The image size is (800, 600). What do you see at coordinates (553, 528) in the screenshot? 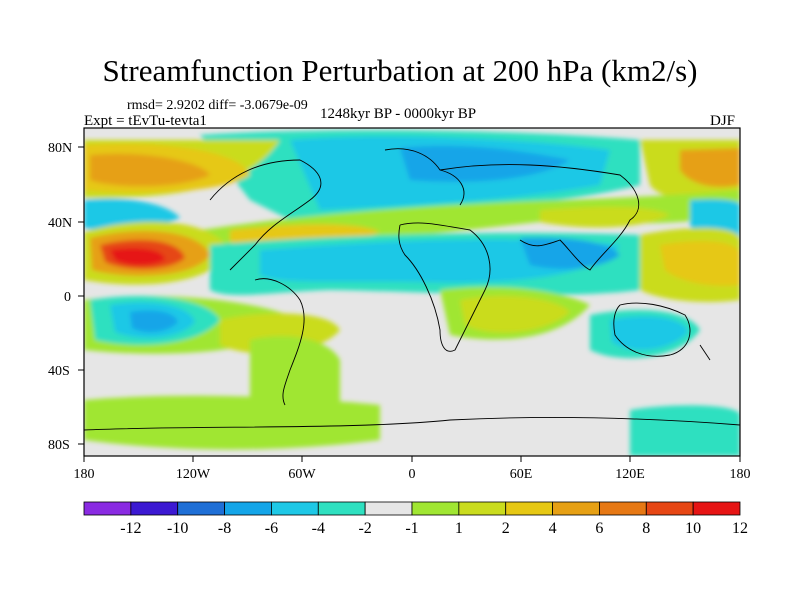
I see `colorbar-label: 4` at bounding box center [553, 528].